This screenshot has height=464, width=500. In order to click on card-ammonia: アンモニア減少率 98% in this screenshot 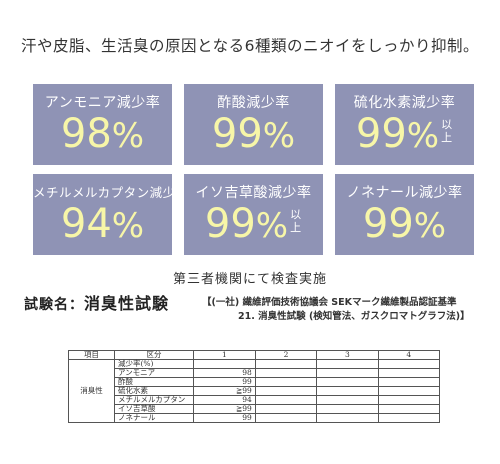, I will do `click(102, 124)`.